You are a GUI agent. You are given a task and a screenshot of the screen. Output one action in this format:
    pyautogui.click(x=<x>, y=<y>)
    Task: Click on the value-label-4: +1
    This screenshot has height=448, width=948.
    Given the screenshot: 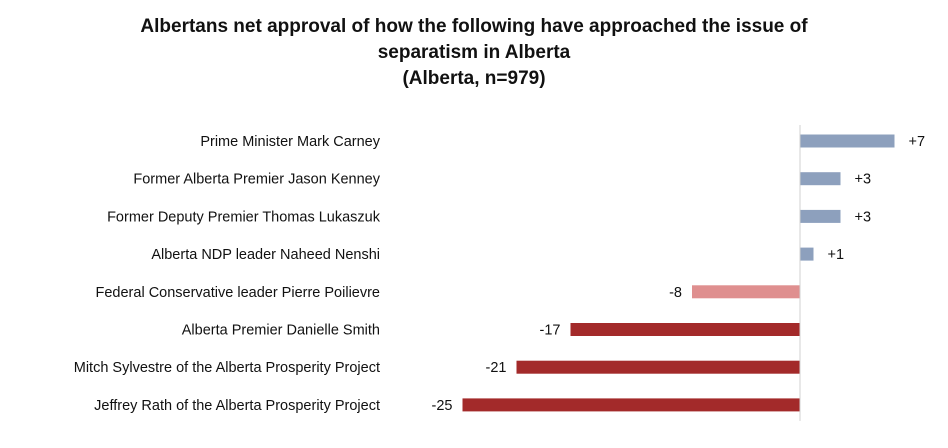 What is the action you would take?
    pyautogui.click(x=836, y=255)
    